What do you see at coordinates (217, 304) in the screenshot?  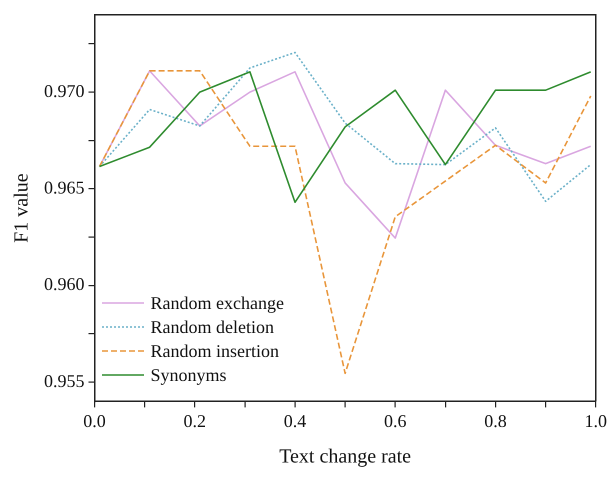 I see `legend-label: Random exchange` at bounding box center [217, 304].